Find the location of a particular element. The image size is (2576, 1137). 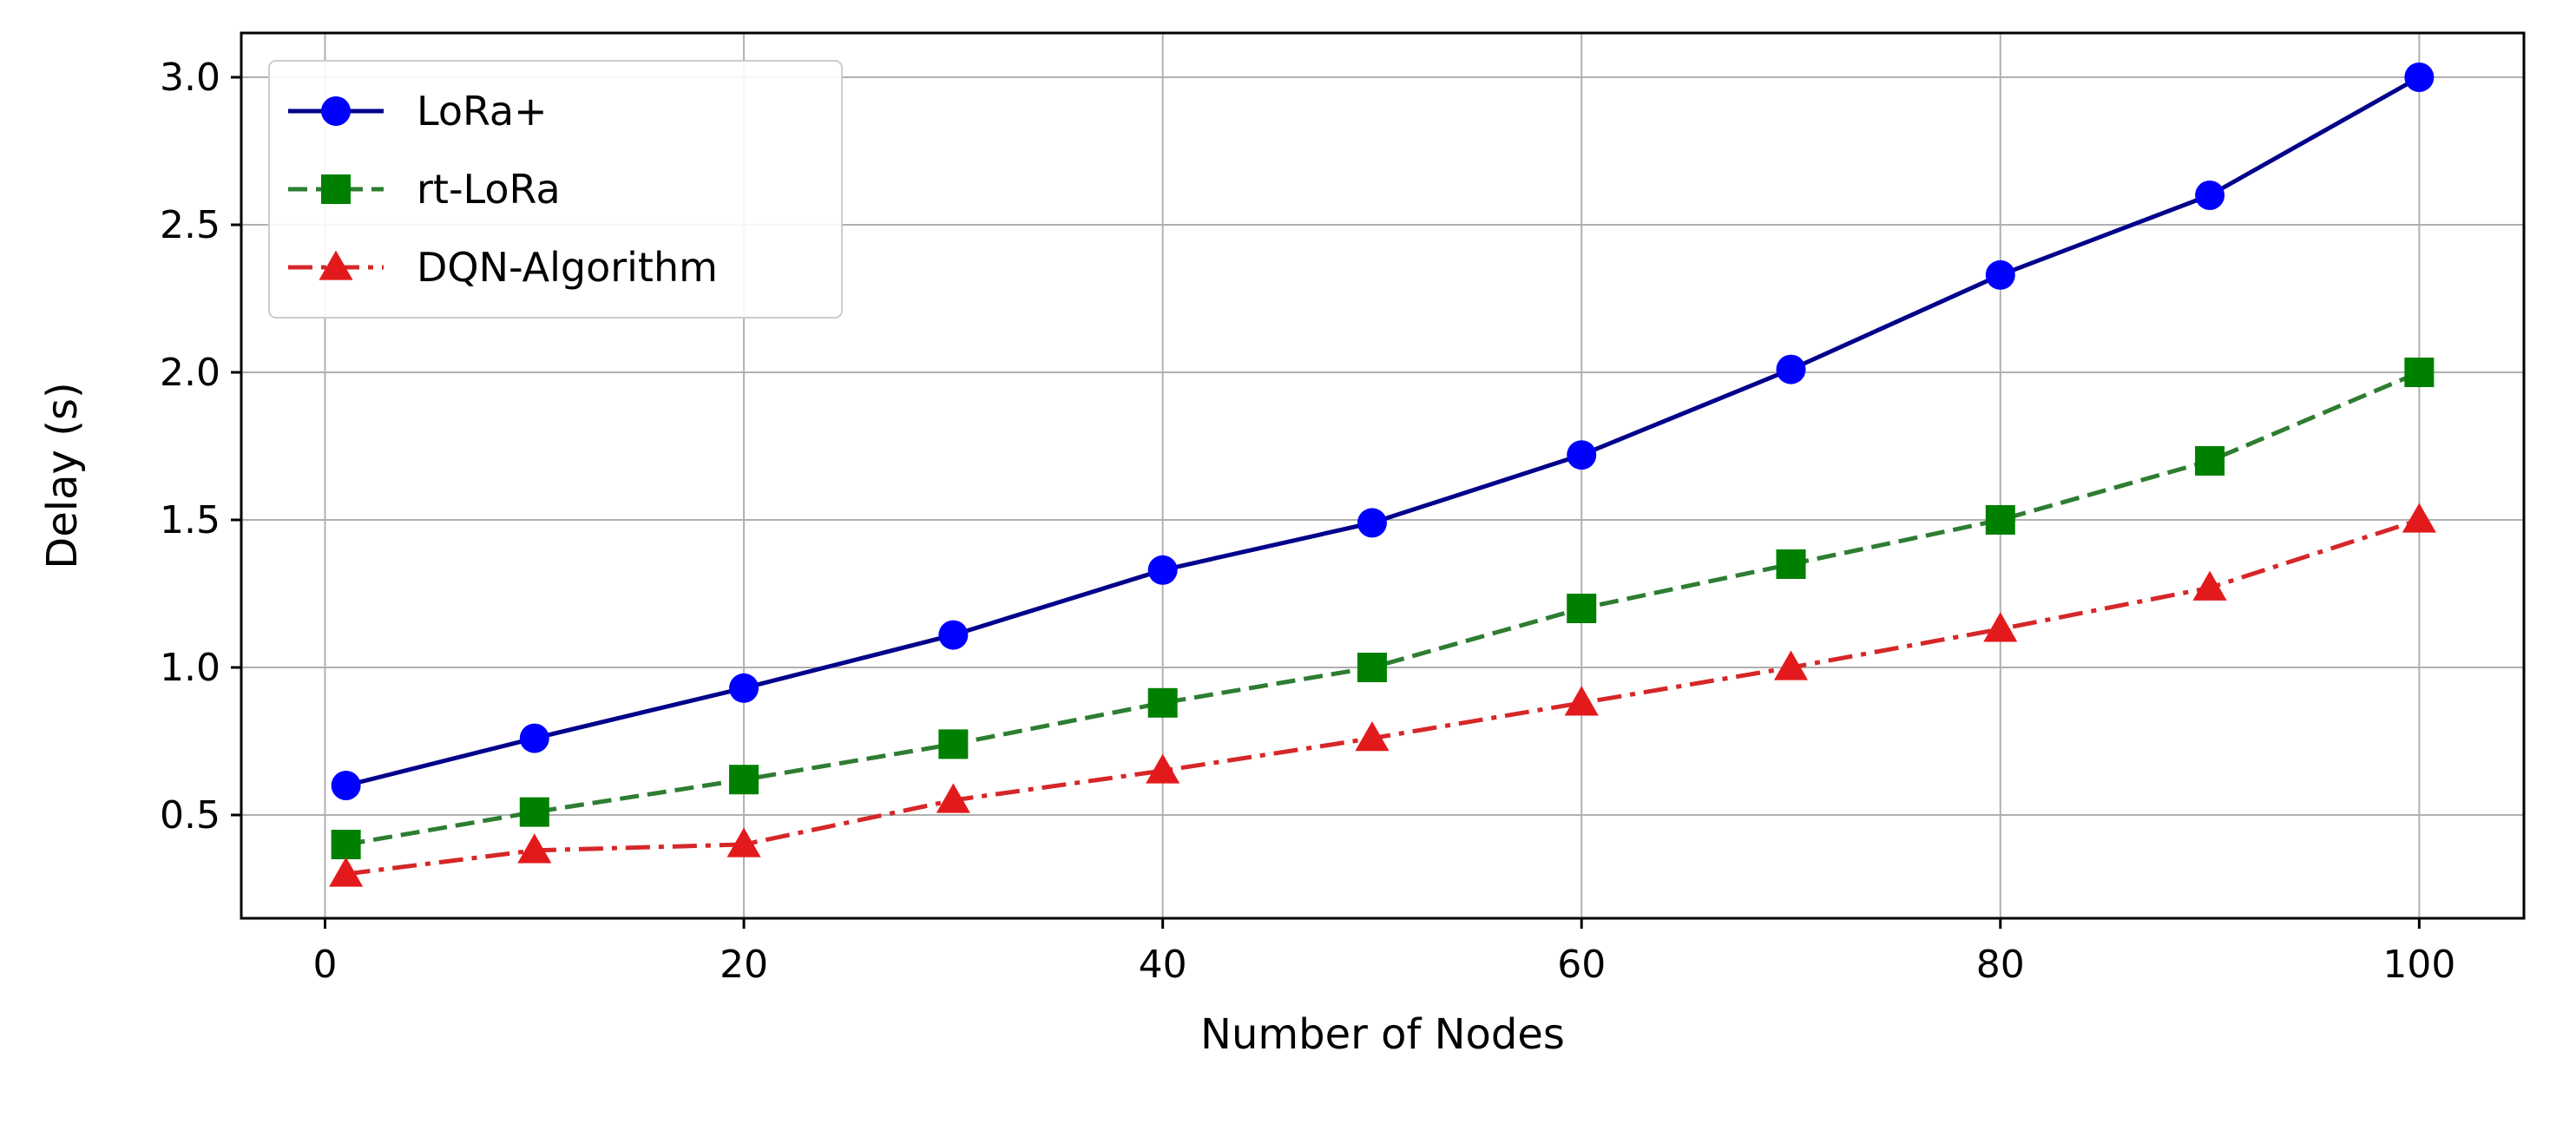

legend-item: rt-LoRa is located at coordinates (424, 189).